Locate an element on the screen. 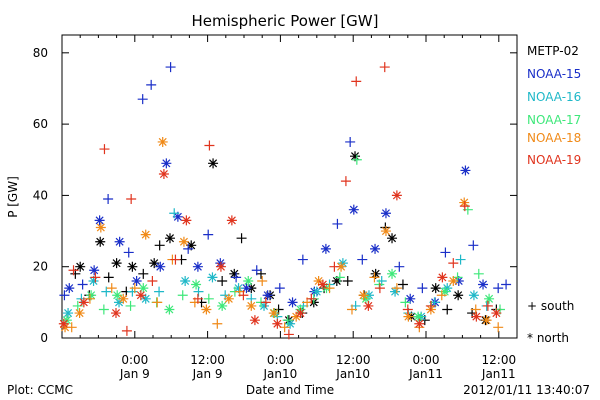 This screenshot has height=400, width=600. legend-item-noaa18: NOAA-18 is located at coordinates (554, 138).